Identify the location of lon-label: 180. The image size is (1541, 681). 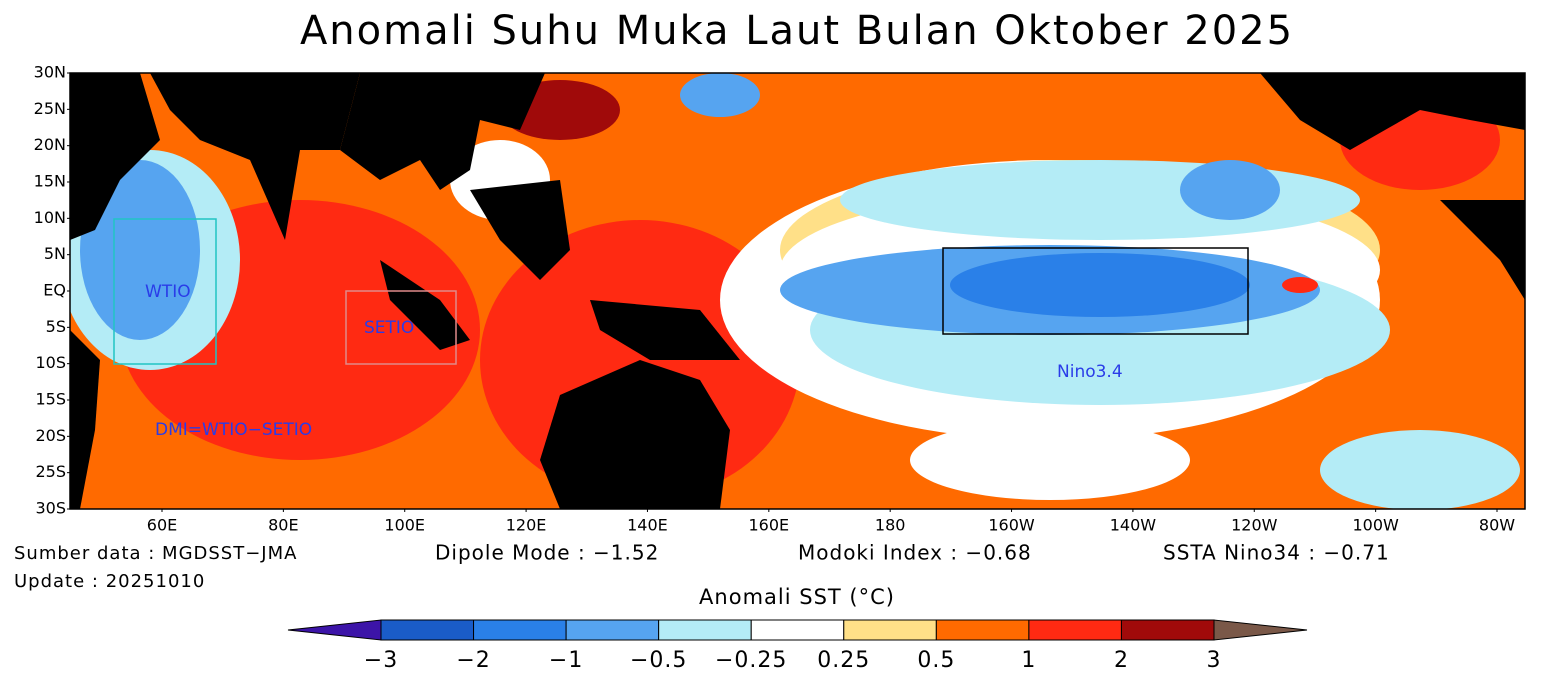
(890, 525).